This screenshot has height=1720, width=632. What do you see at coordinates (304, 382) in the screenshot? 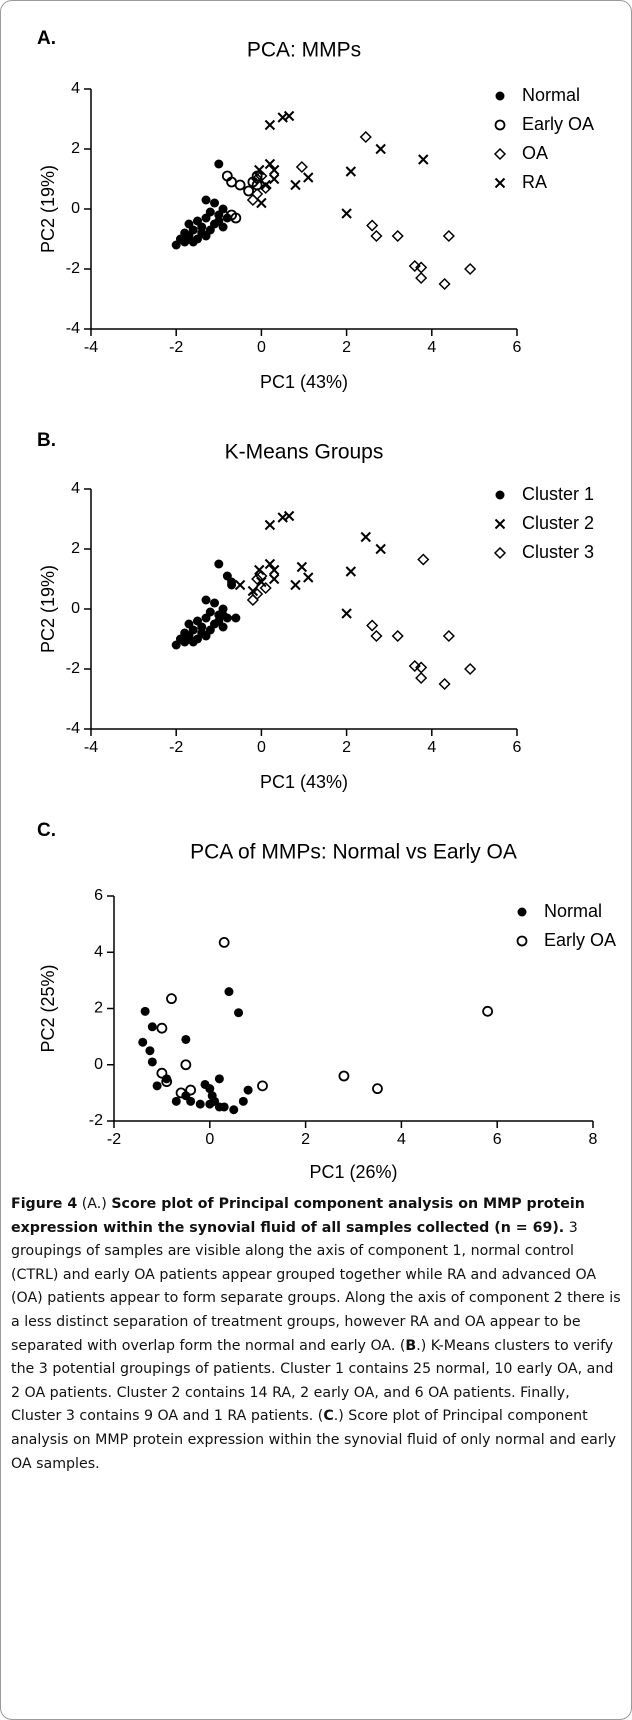
I see `x-axis-label: PC1 (43%)` at bounding box center [304, 382].